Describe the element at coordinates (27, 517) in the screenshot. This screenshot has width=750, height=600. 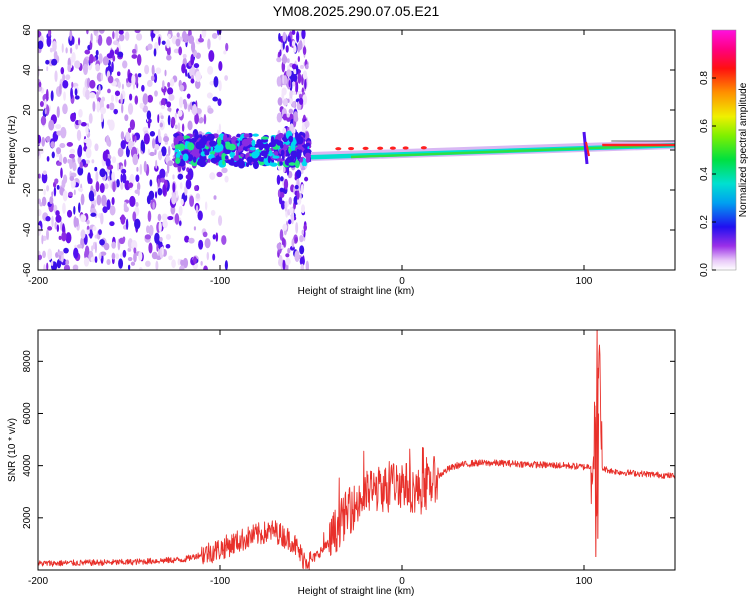
I see `y-tick-label: 2000` at that location.